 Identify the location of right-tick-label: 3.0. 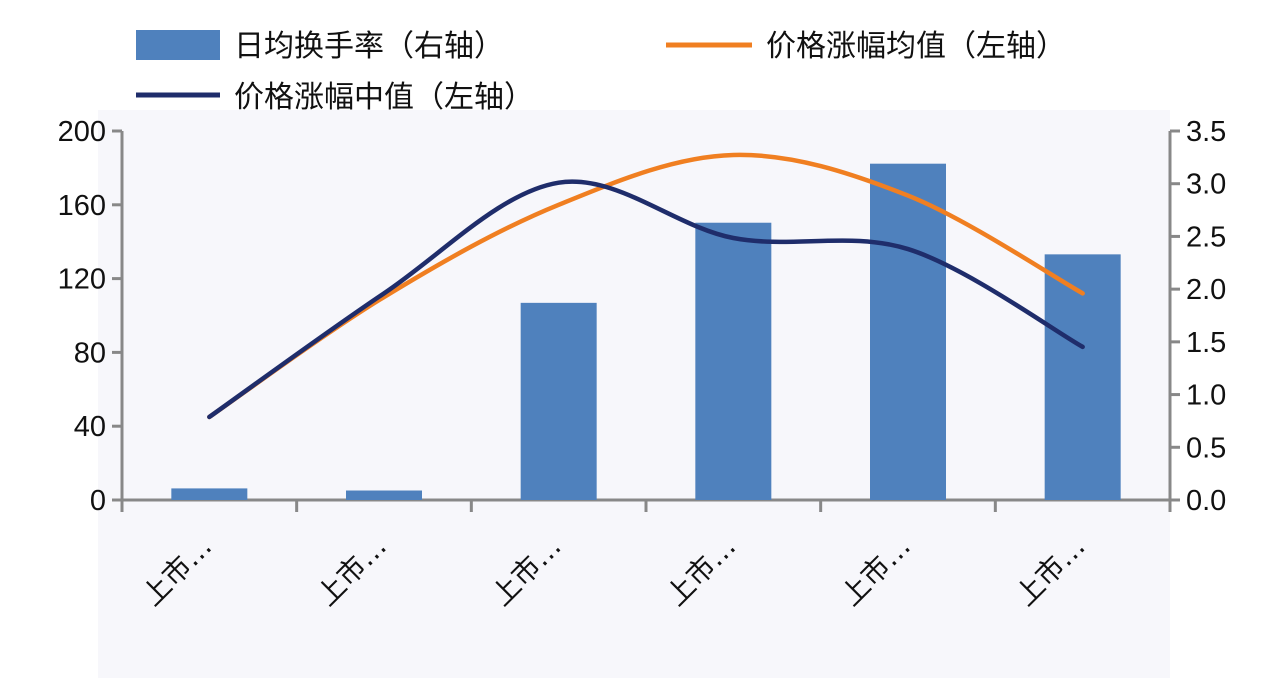
(1206, 185).